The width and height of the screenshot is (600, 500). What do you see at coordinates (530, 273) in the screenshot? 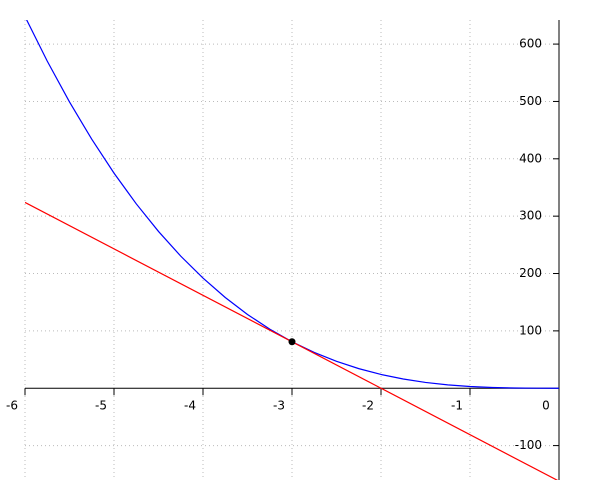
I see `y-tick-label: 200` at bounding box center [530, 273].